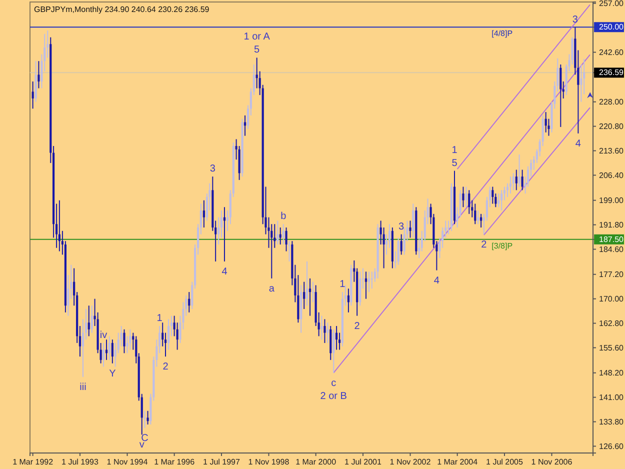 The image size is (625, 469). What do you see at coordinates (363, 462) in the screenshot?
I see `x-tick-label: 1 Jul 2001` at bounding box center [363, 462].